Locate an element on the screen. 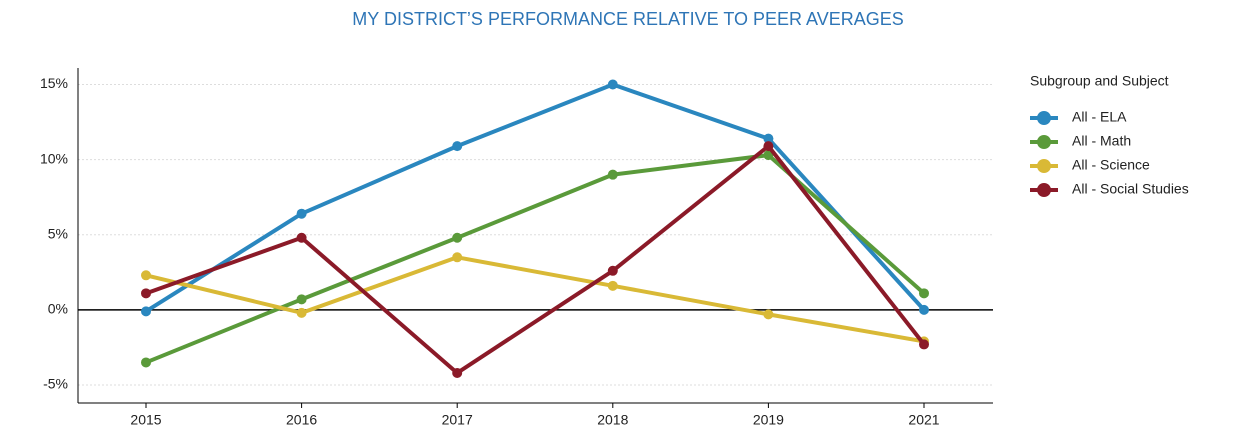 The height and width of the screenshot is (433, 1255). legend-title: Subgroup and Subject is located at coordinates (1099, 81).